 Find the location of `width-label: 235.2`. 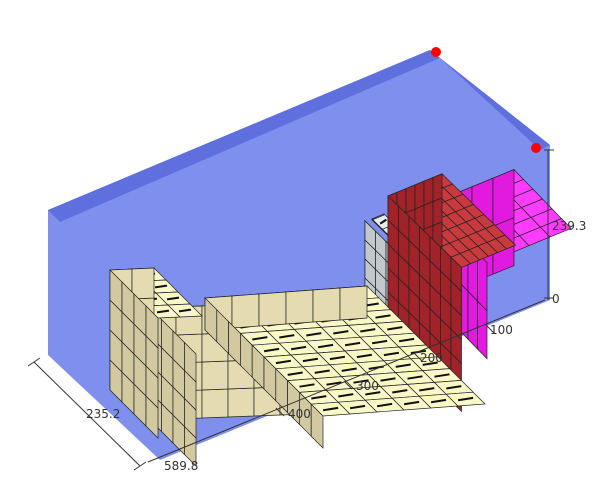

width-label: 235.2 is located at coordinates (103, 414).